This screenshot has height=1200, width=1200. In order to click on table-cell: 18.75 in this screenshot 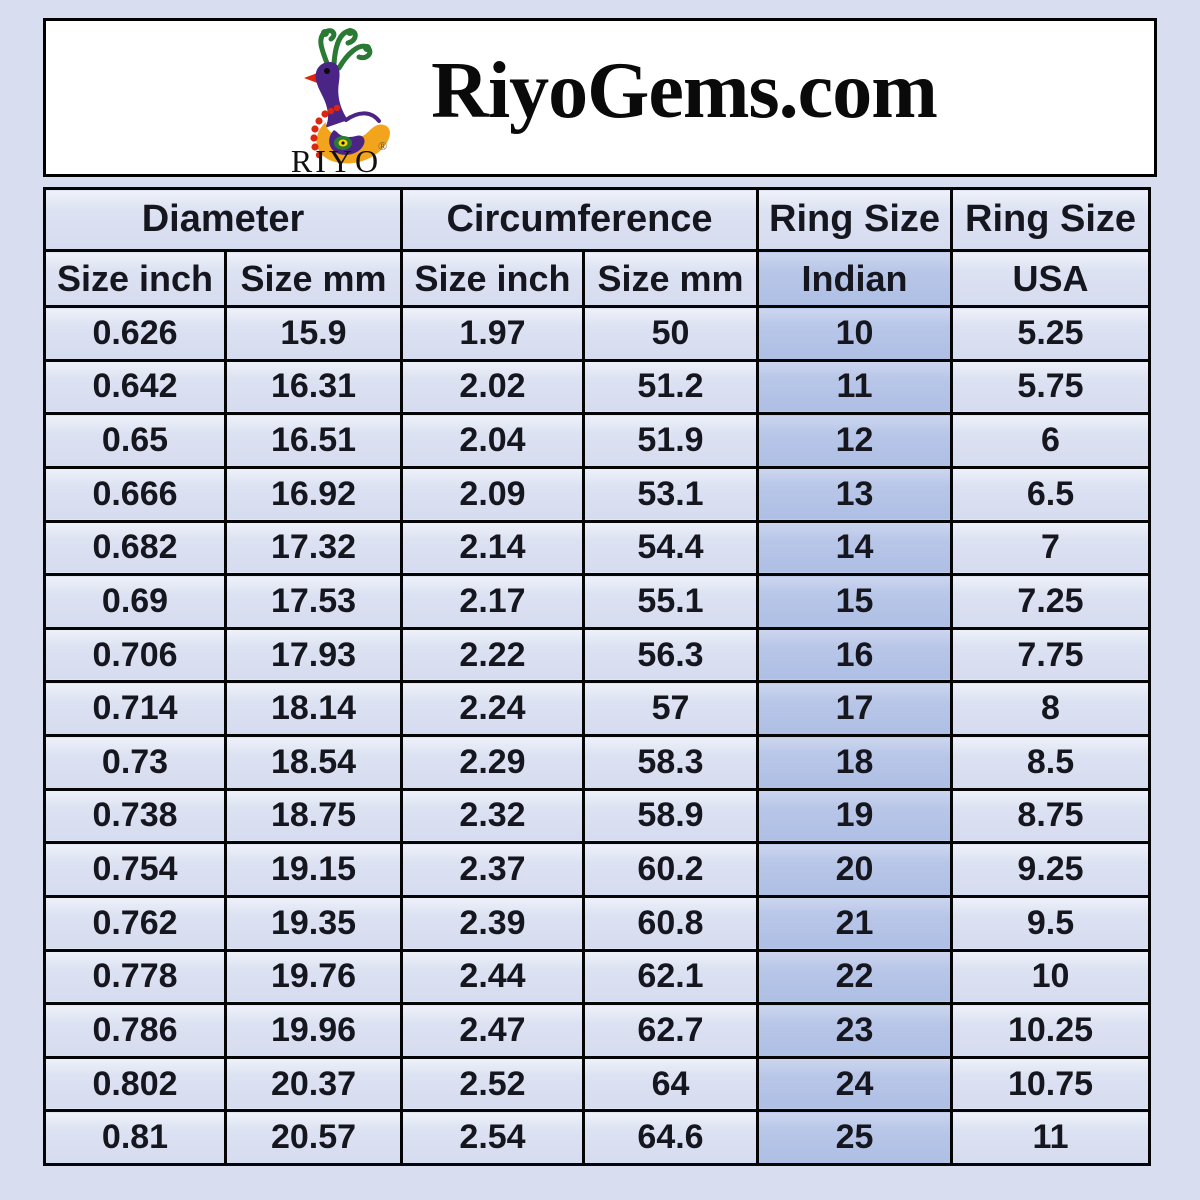, I will do `click(313, 816)`.